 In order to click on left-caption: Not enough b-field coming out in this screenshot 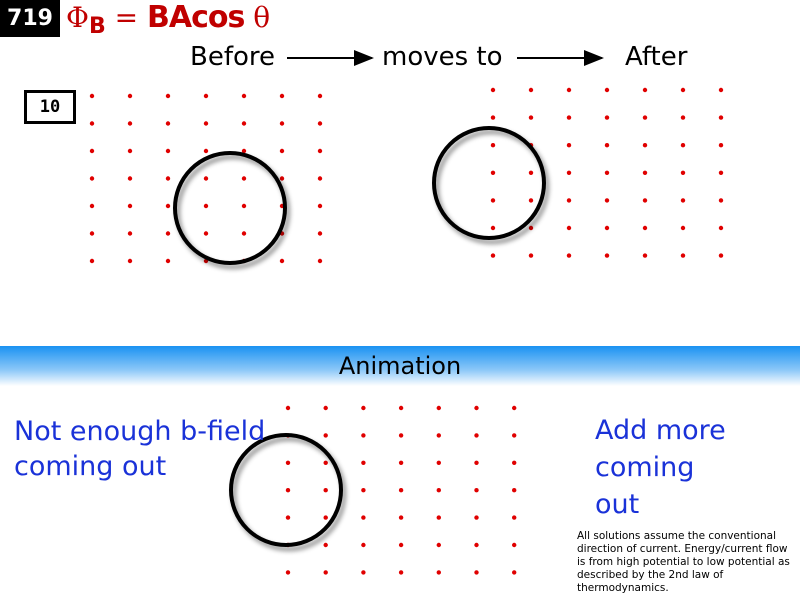, I will do `click(139, 449)`.